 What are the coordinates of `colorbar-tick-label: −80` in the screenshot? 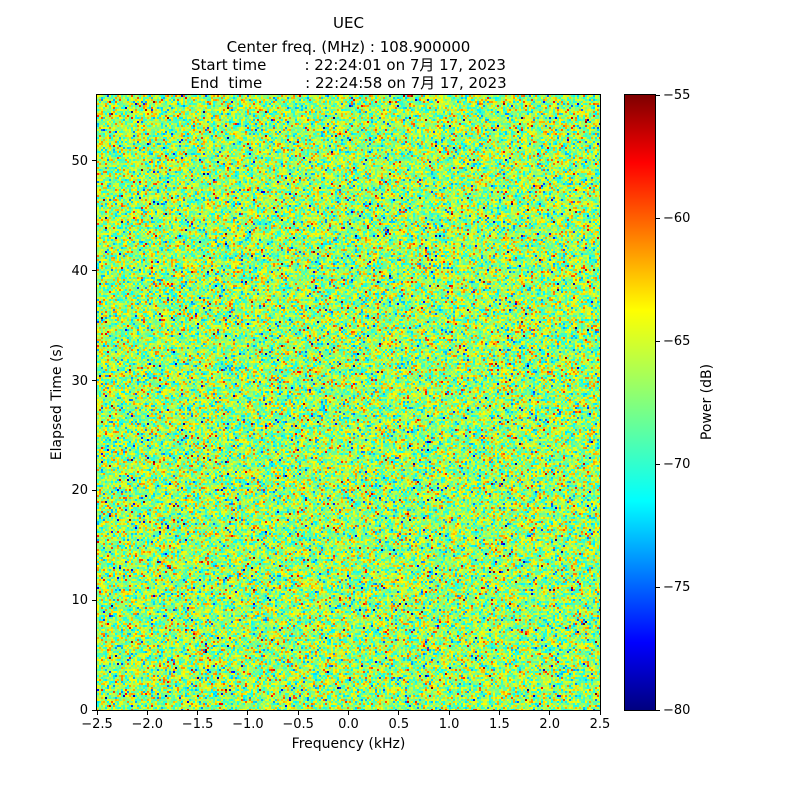 It's located at (677, 710).